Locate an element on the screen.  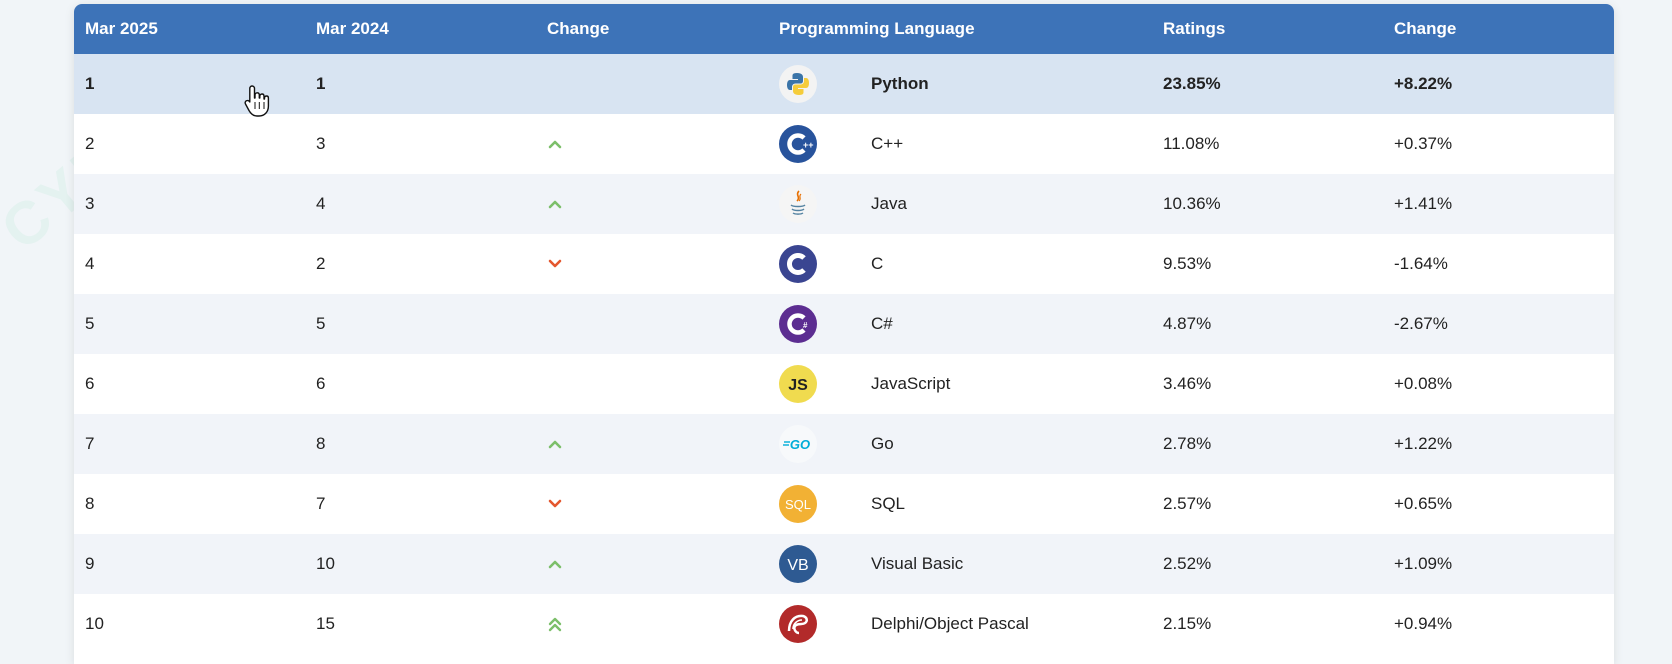
sql-icon: SQL is located at coordinates (798, 504).